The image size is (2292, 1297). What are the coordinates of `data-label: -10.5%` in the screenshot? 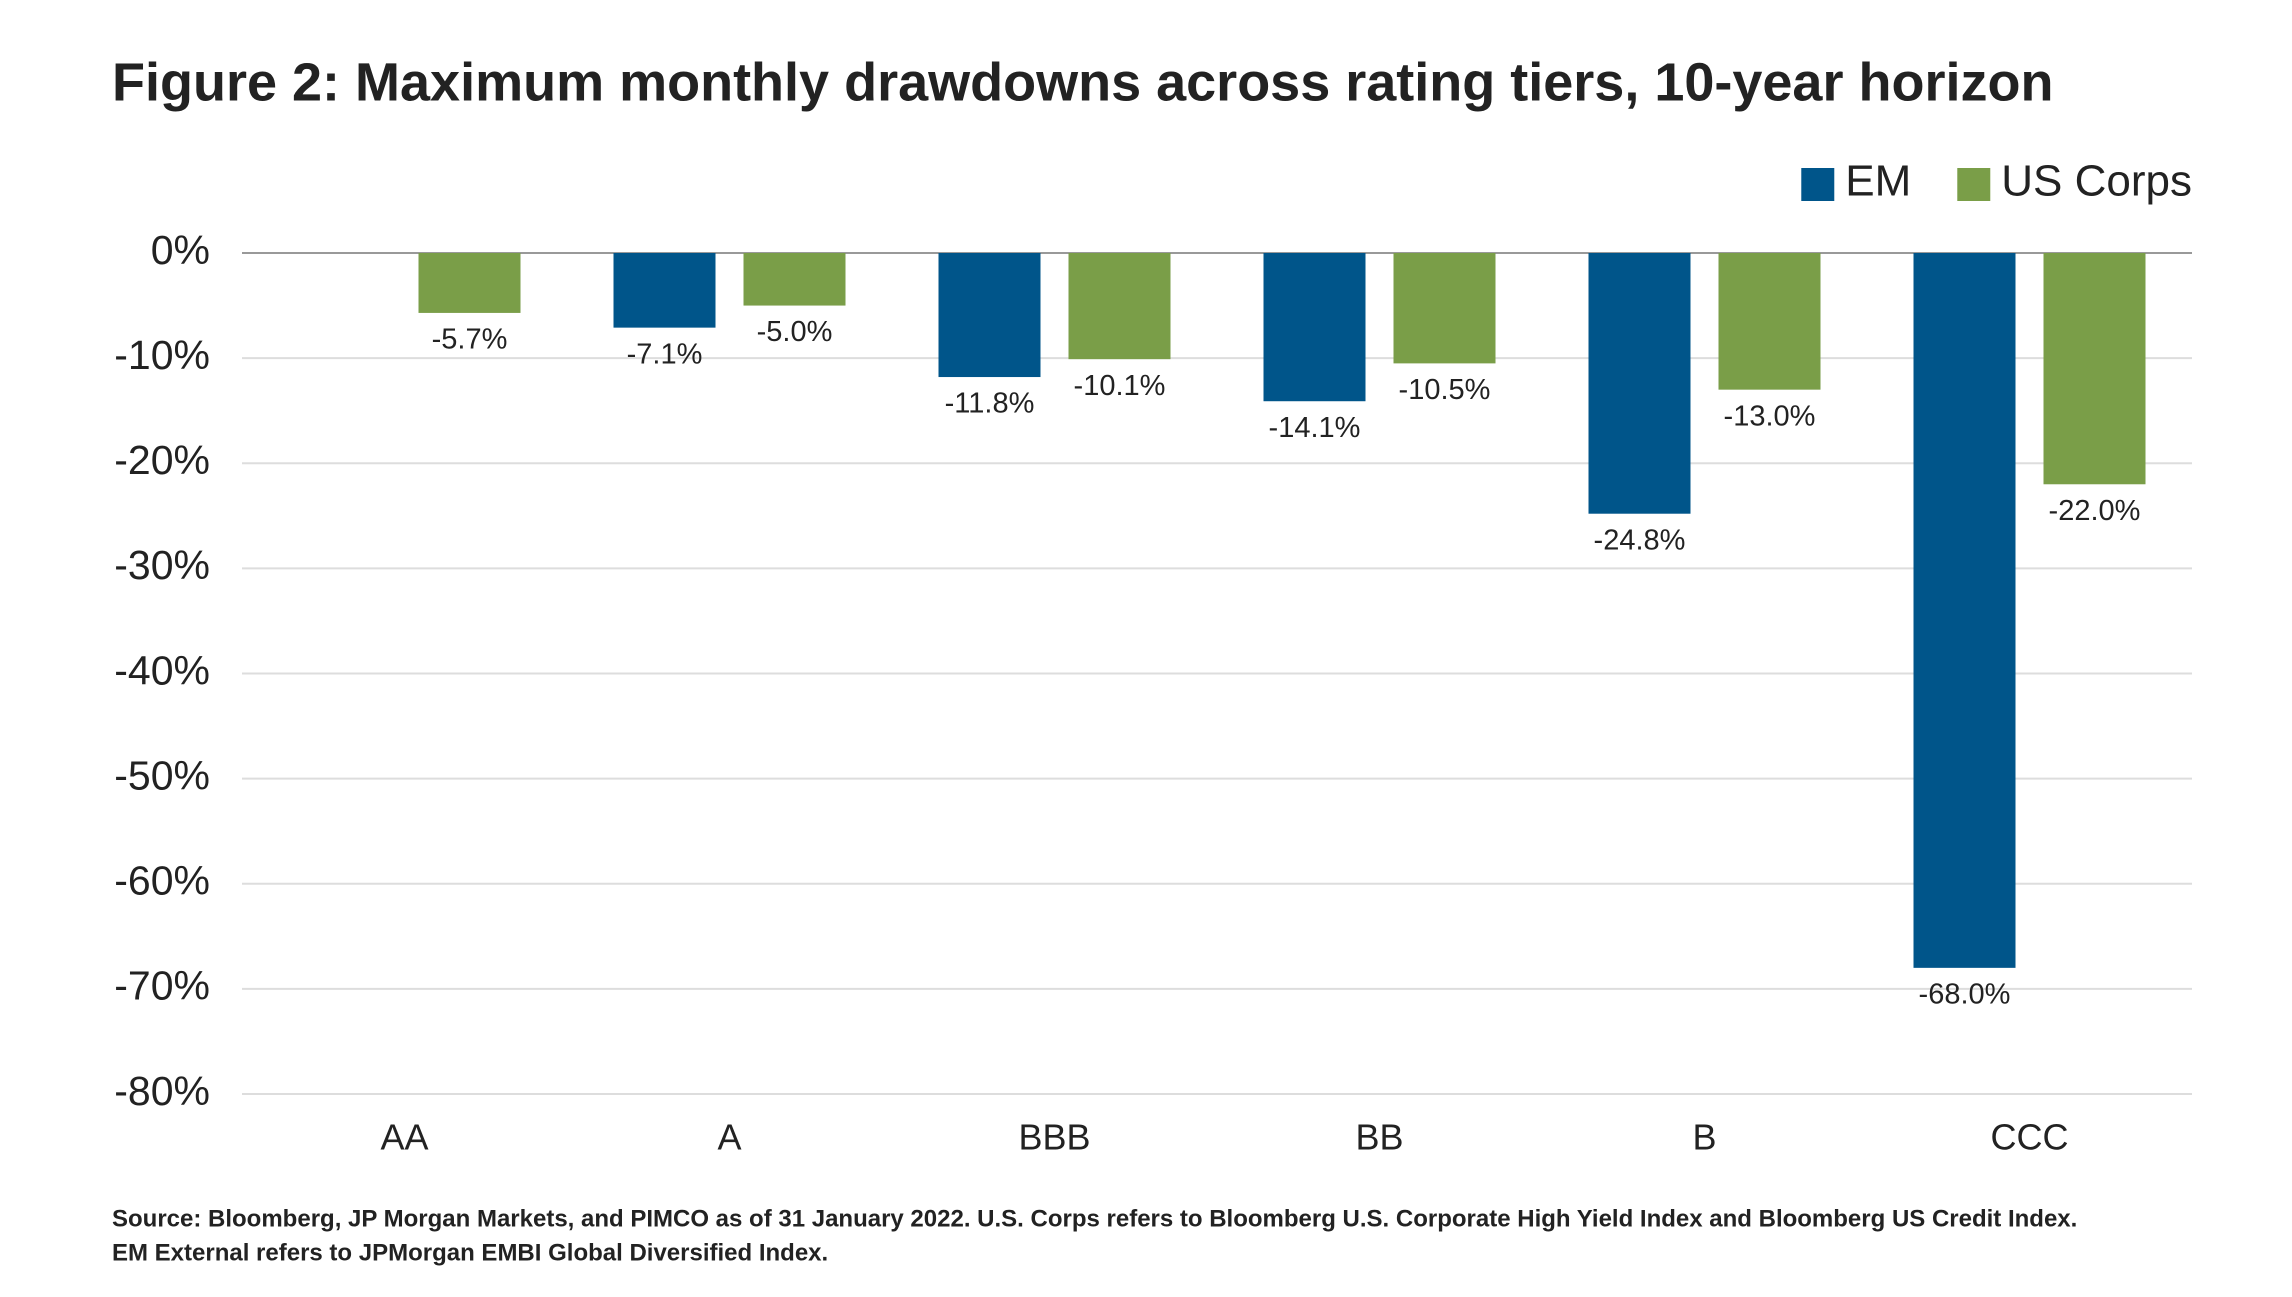 It's located at (1445, 390).